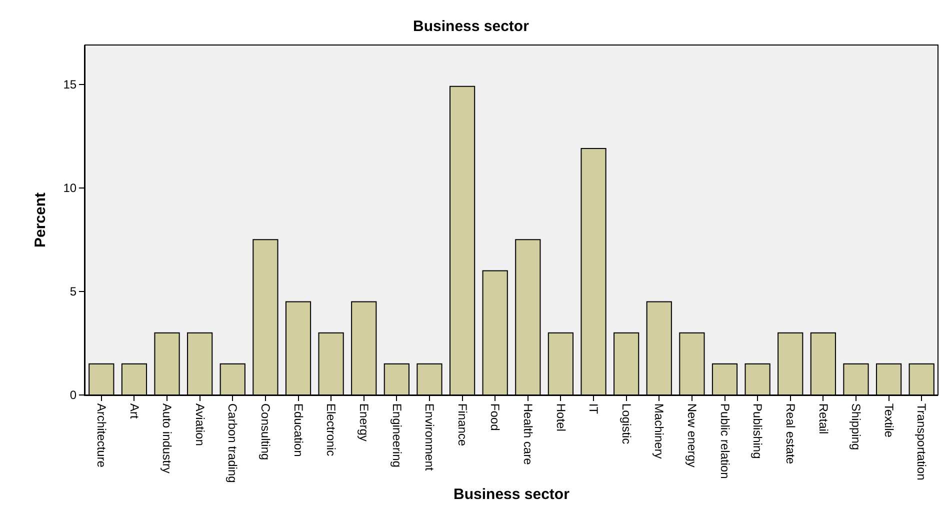  Describe the element at coordinates (298, 430) in the screenshot. I see `x-tick-label: Education` at that location.